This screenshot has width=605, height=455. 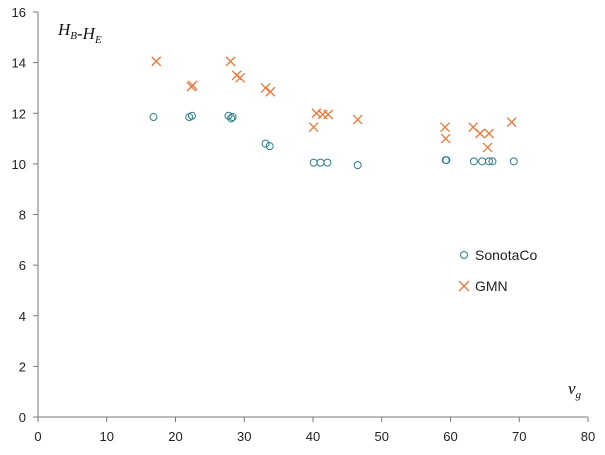 What do you see at coordinates (313, 436) in the screenshot?
I see `x-tick-label: 40` at bounding box center [313, 436].